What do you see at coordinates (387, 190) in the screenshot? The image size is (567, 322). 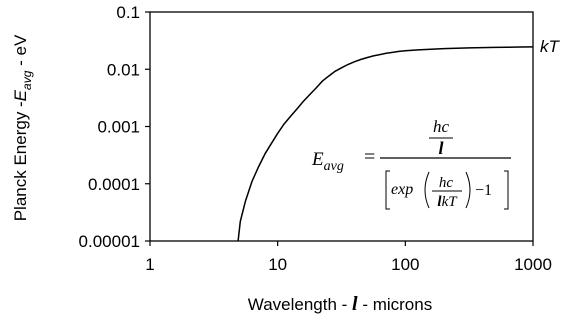 I see `equation-left-bracket` at bounding box center [387, 190].